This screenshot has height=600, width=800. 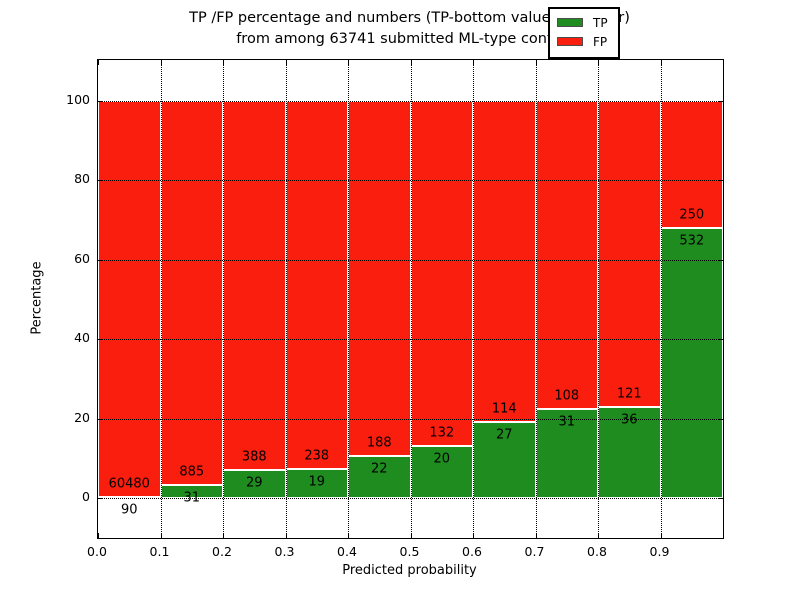 What do you see at coordinates (504, 409) in the screenshot?
I see `fp-count-label: 114` at bounding box center [504, 409].